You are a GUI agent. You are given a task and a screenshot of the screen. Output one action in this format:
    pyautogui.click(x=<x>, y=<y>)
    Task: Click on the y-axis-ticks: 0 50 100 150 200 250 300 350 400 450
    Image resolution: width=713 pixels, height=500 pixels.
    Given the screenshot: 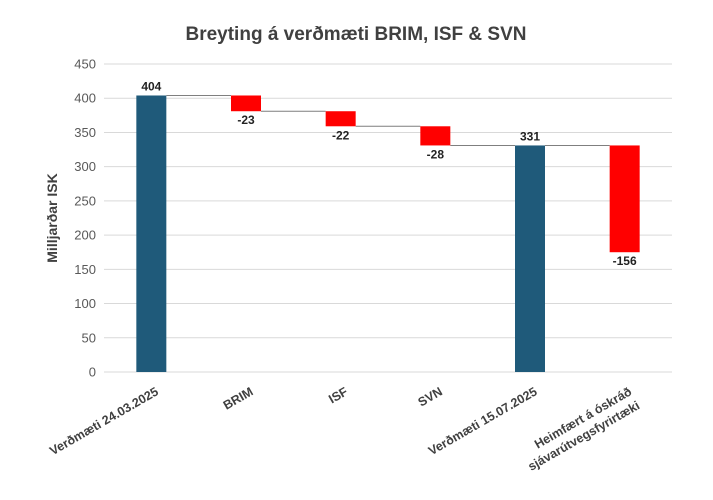 What is the action you would take?
    pyautogui.click(x=85, y=218)
    